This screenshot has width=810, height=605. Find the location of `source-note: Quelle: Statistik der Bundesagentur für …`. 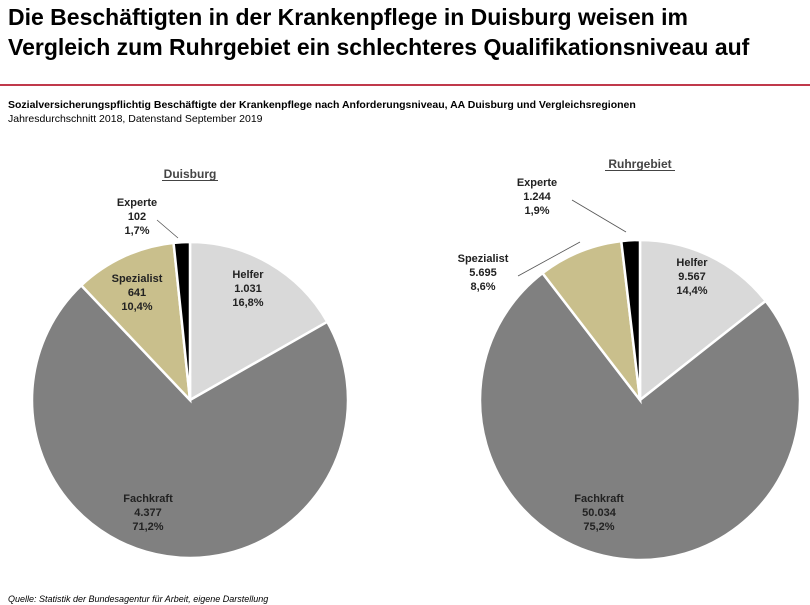

source-note: Quelle: Statistik der Bundesagentur für … is located at coordinates (138, 599).